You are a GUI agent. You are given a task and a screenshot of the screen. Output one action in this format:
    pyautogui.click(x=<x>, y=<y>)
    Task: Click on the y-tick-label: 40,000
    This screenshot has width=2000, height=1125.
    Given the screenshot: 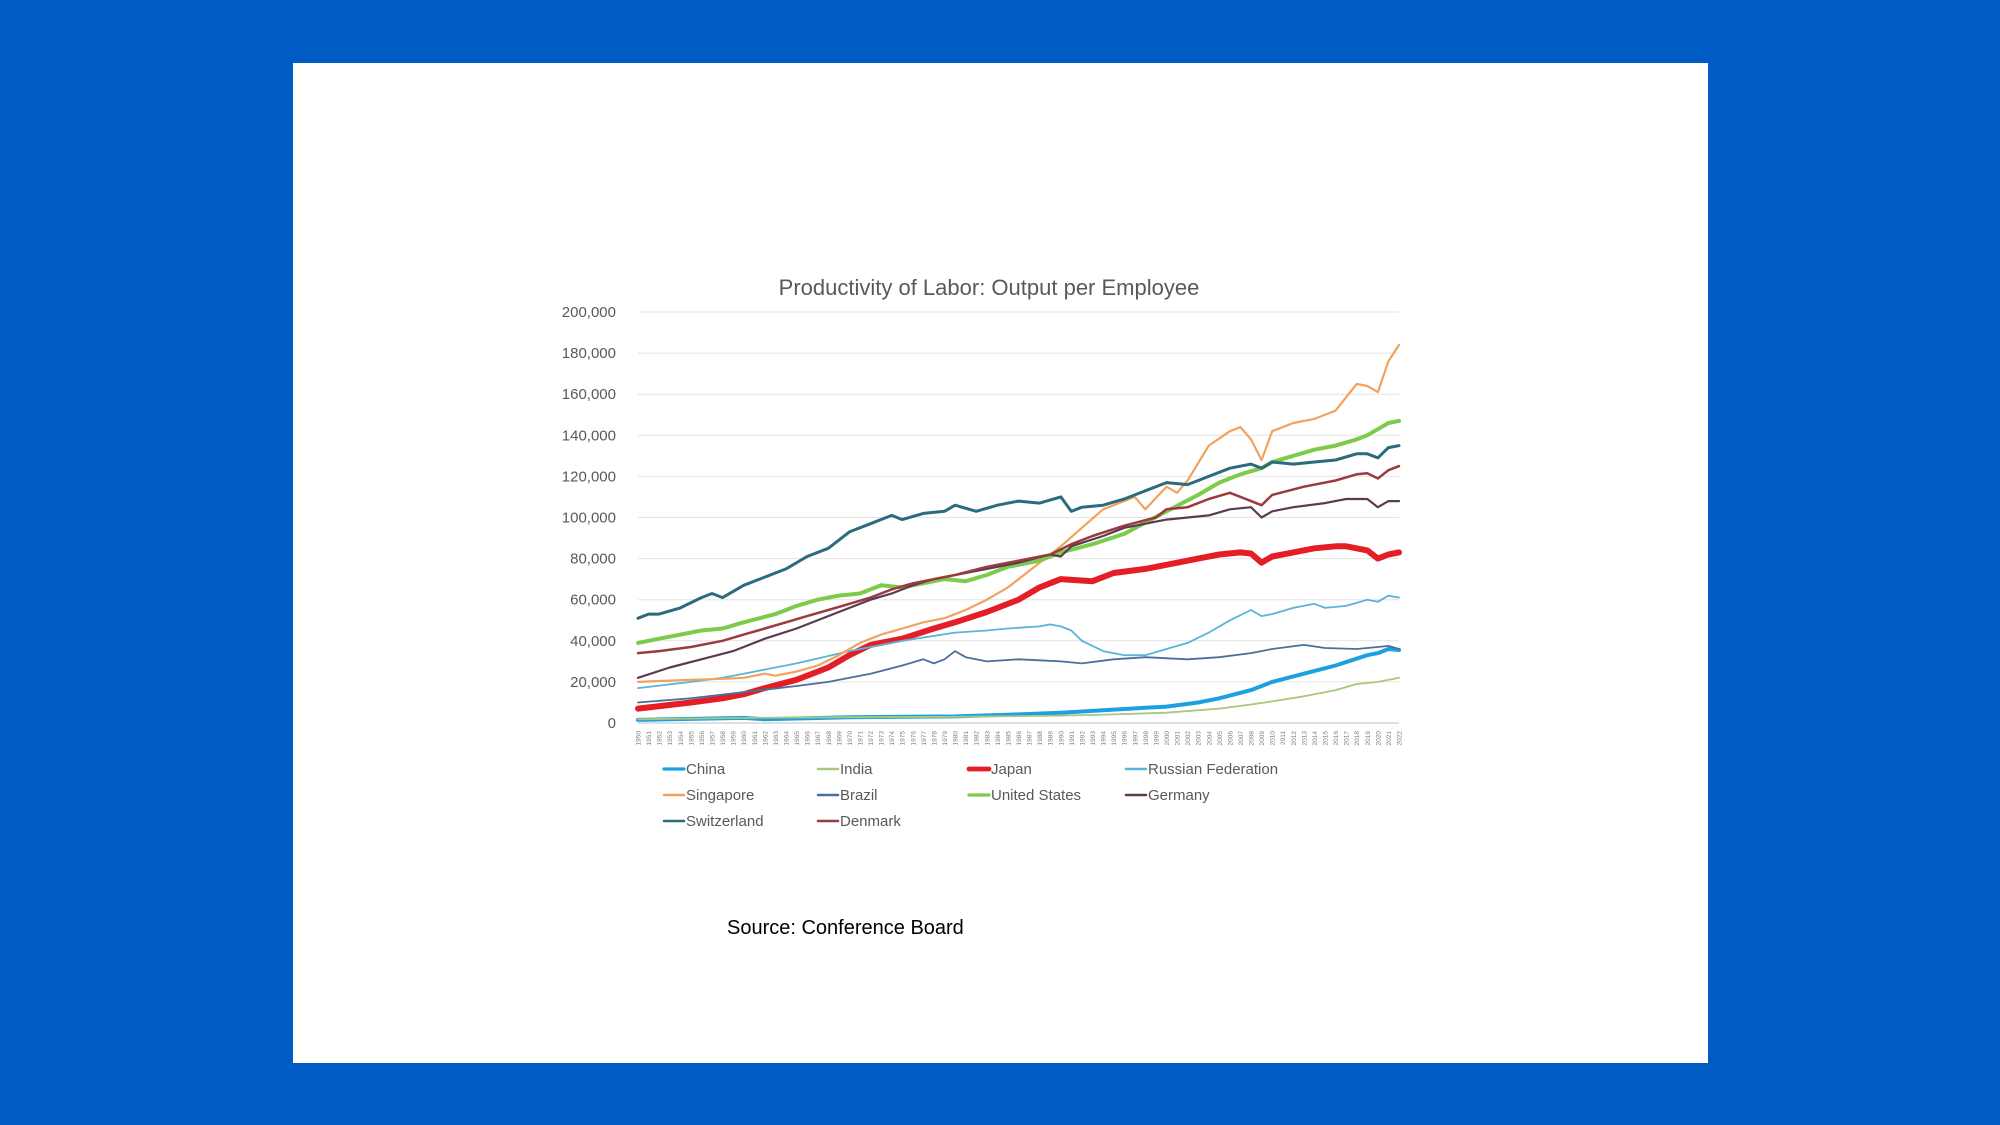 What is the action you would take?
    pyautogui.click(x=593, y=641)
    